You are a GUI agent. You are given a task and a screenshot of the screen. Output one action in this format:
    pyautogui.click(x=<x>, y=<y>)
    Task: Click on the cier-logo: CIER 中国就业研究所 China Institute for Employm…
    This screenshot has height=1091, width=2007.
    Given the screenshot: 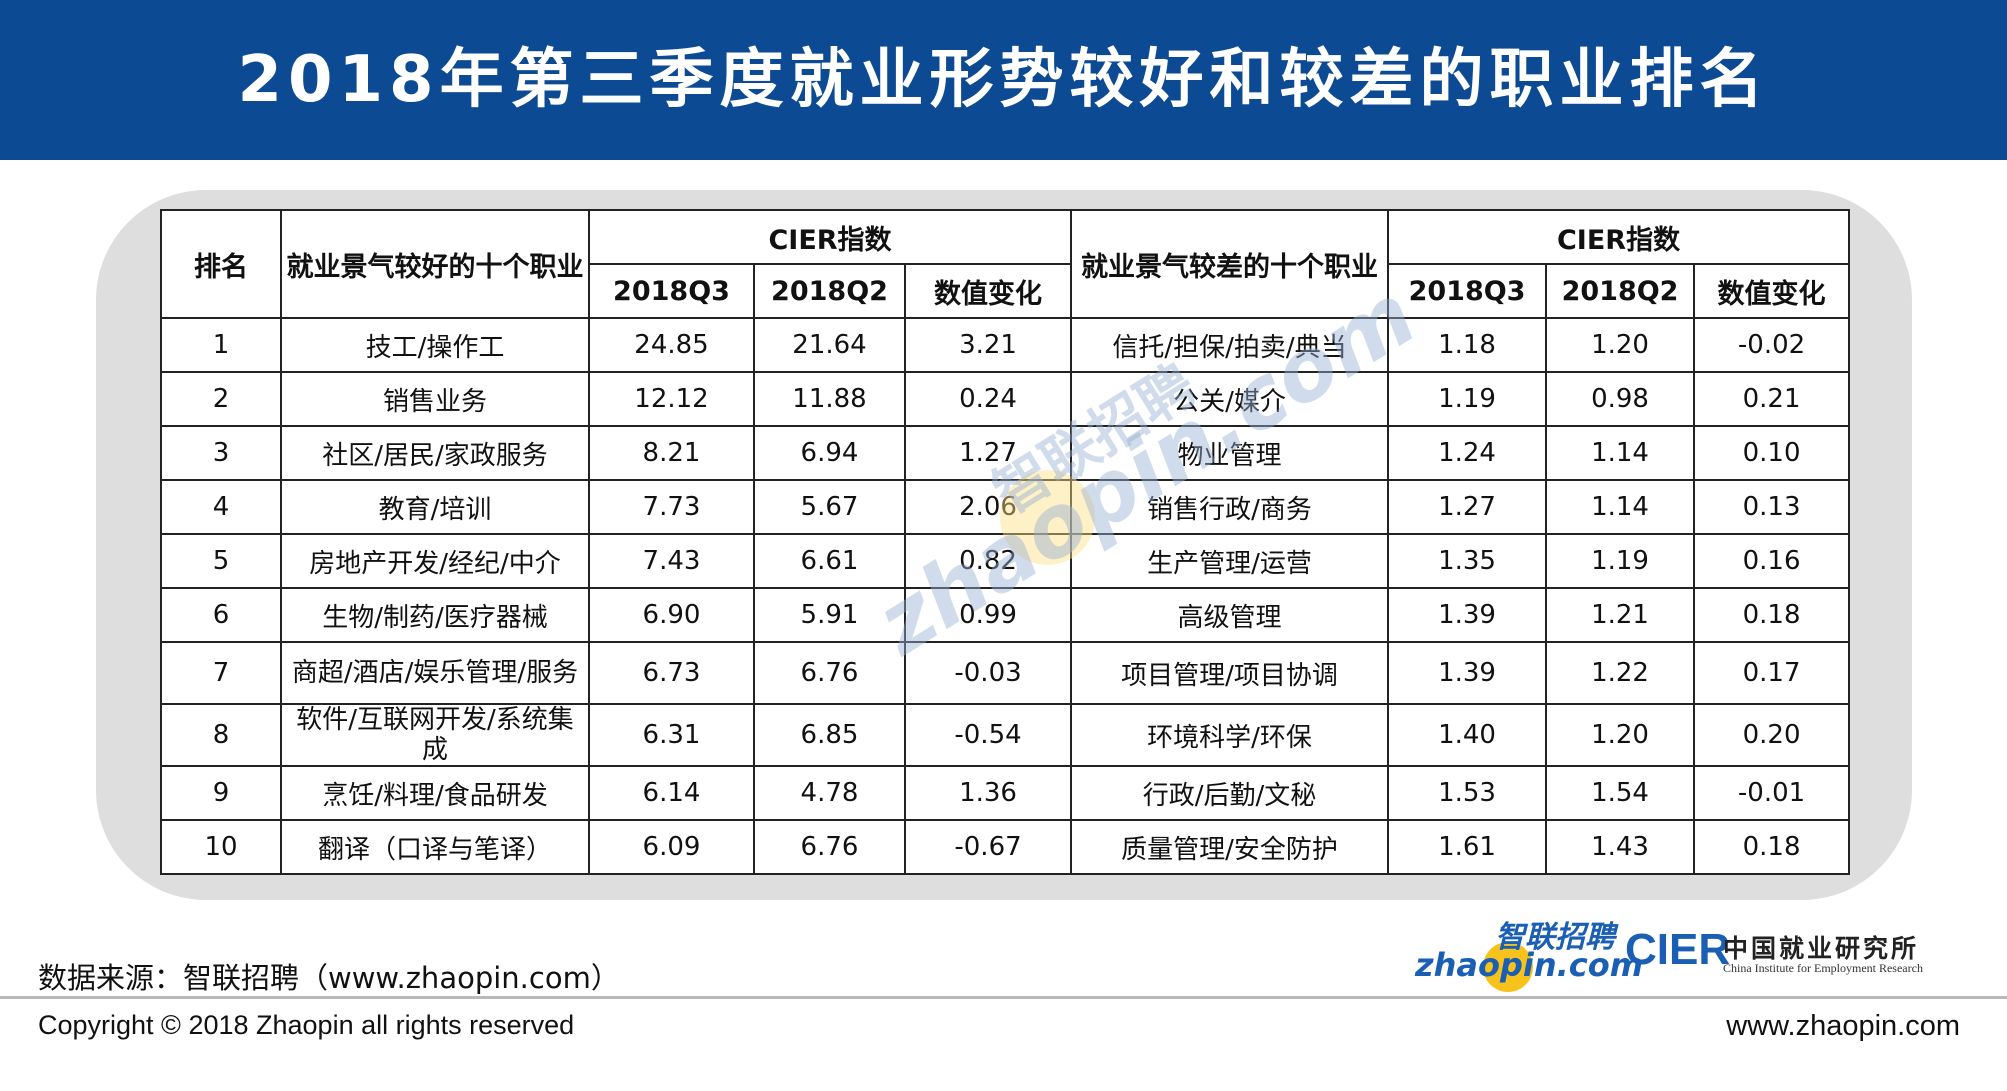 What is the action you would take?
    pyautogui.click(x=1795, y=955)
    